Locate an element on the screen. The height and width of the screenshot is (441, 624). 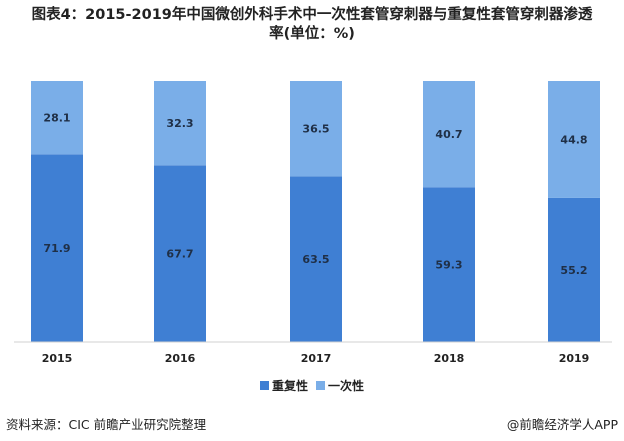
bar-disposable-2018 is located at coordinates (449, 134).